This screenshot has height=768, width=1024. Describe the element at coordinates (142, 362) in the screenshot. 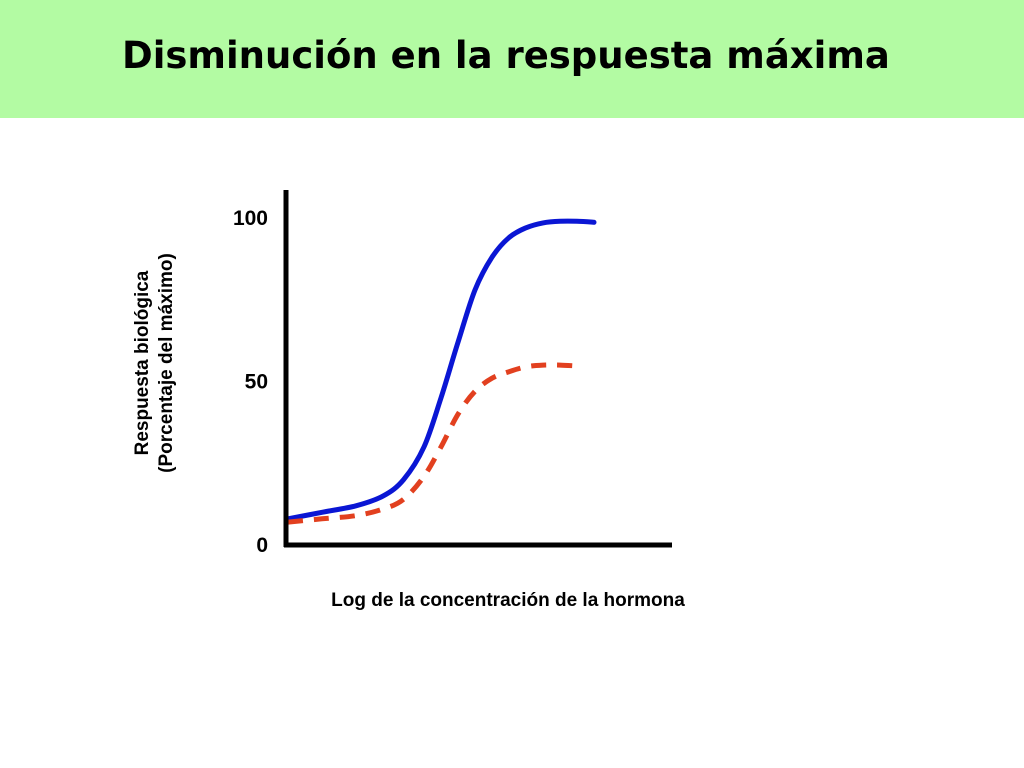

I see `y-axis-label-line1: Respuesta biológica` at that location.